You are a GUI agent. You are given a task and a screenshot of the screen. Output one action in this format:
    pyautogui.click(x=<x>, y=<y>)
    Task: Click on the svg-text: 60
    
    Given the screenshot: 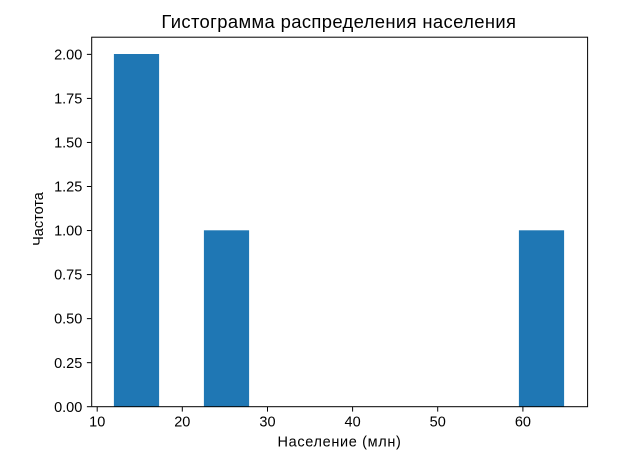 What is the action you would take?
    pyautogui.click(x=523, y=423)
    